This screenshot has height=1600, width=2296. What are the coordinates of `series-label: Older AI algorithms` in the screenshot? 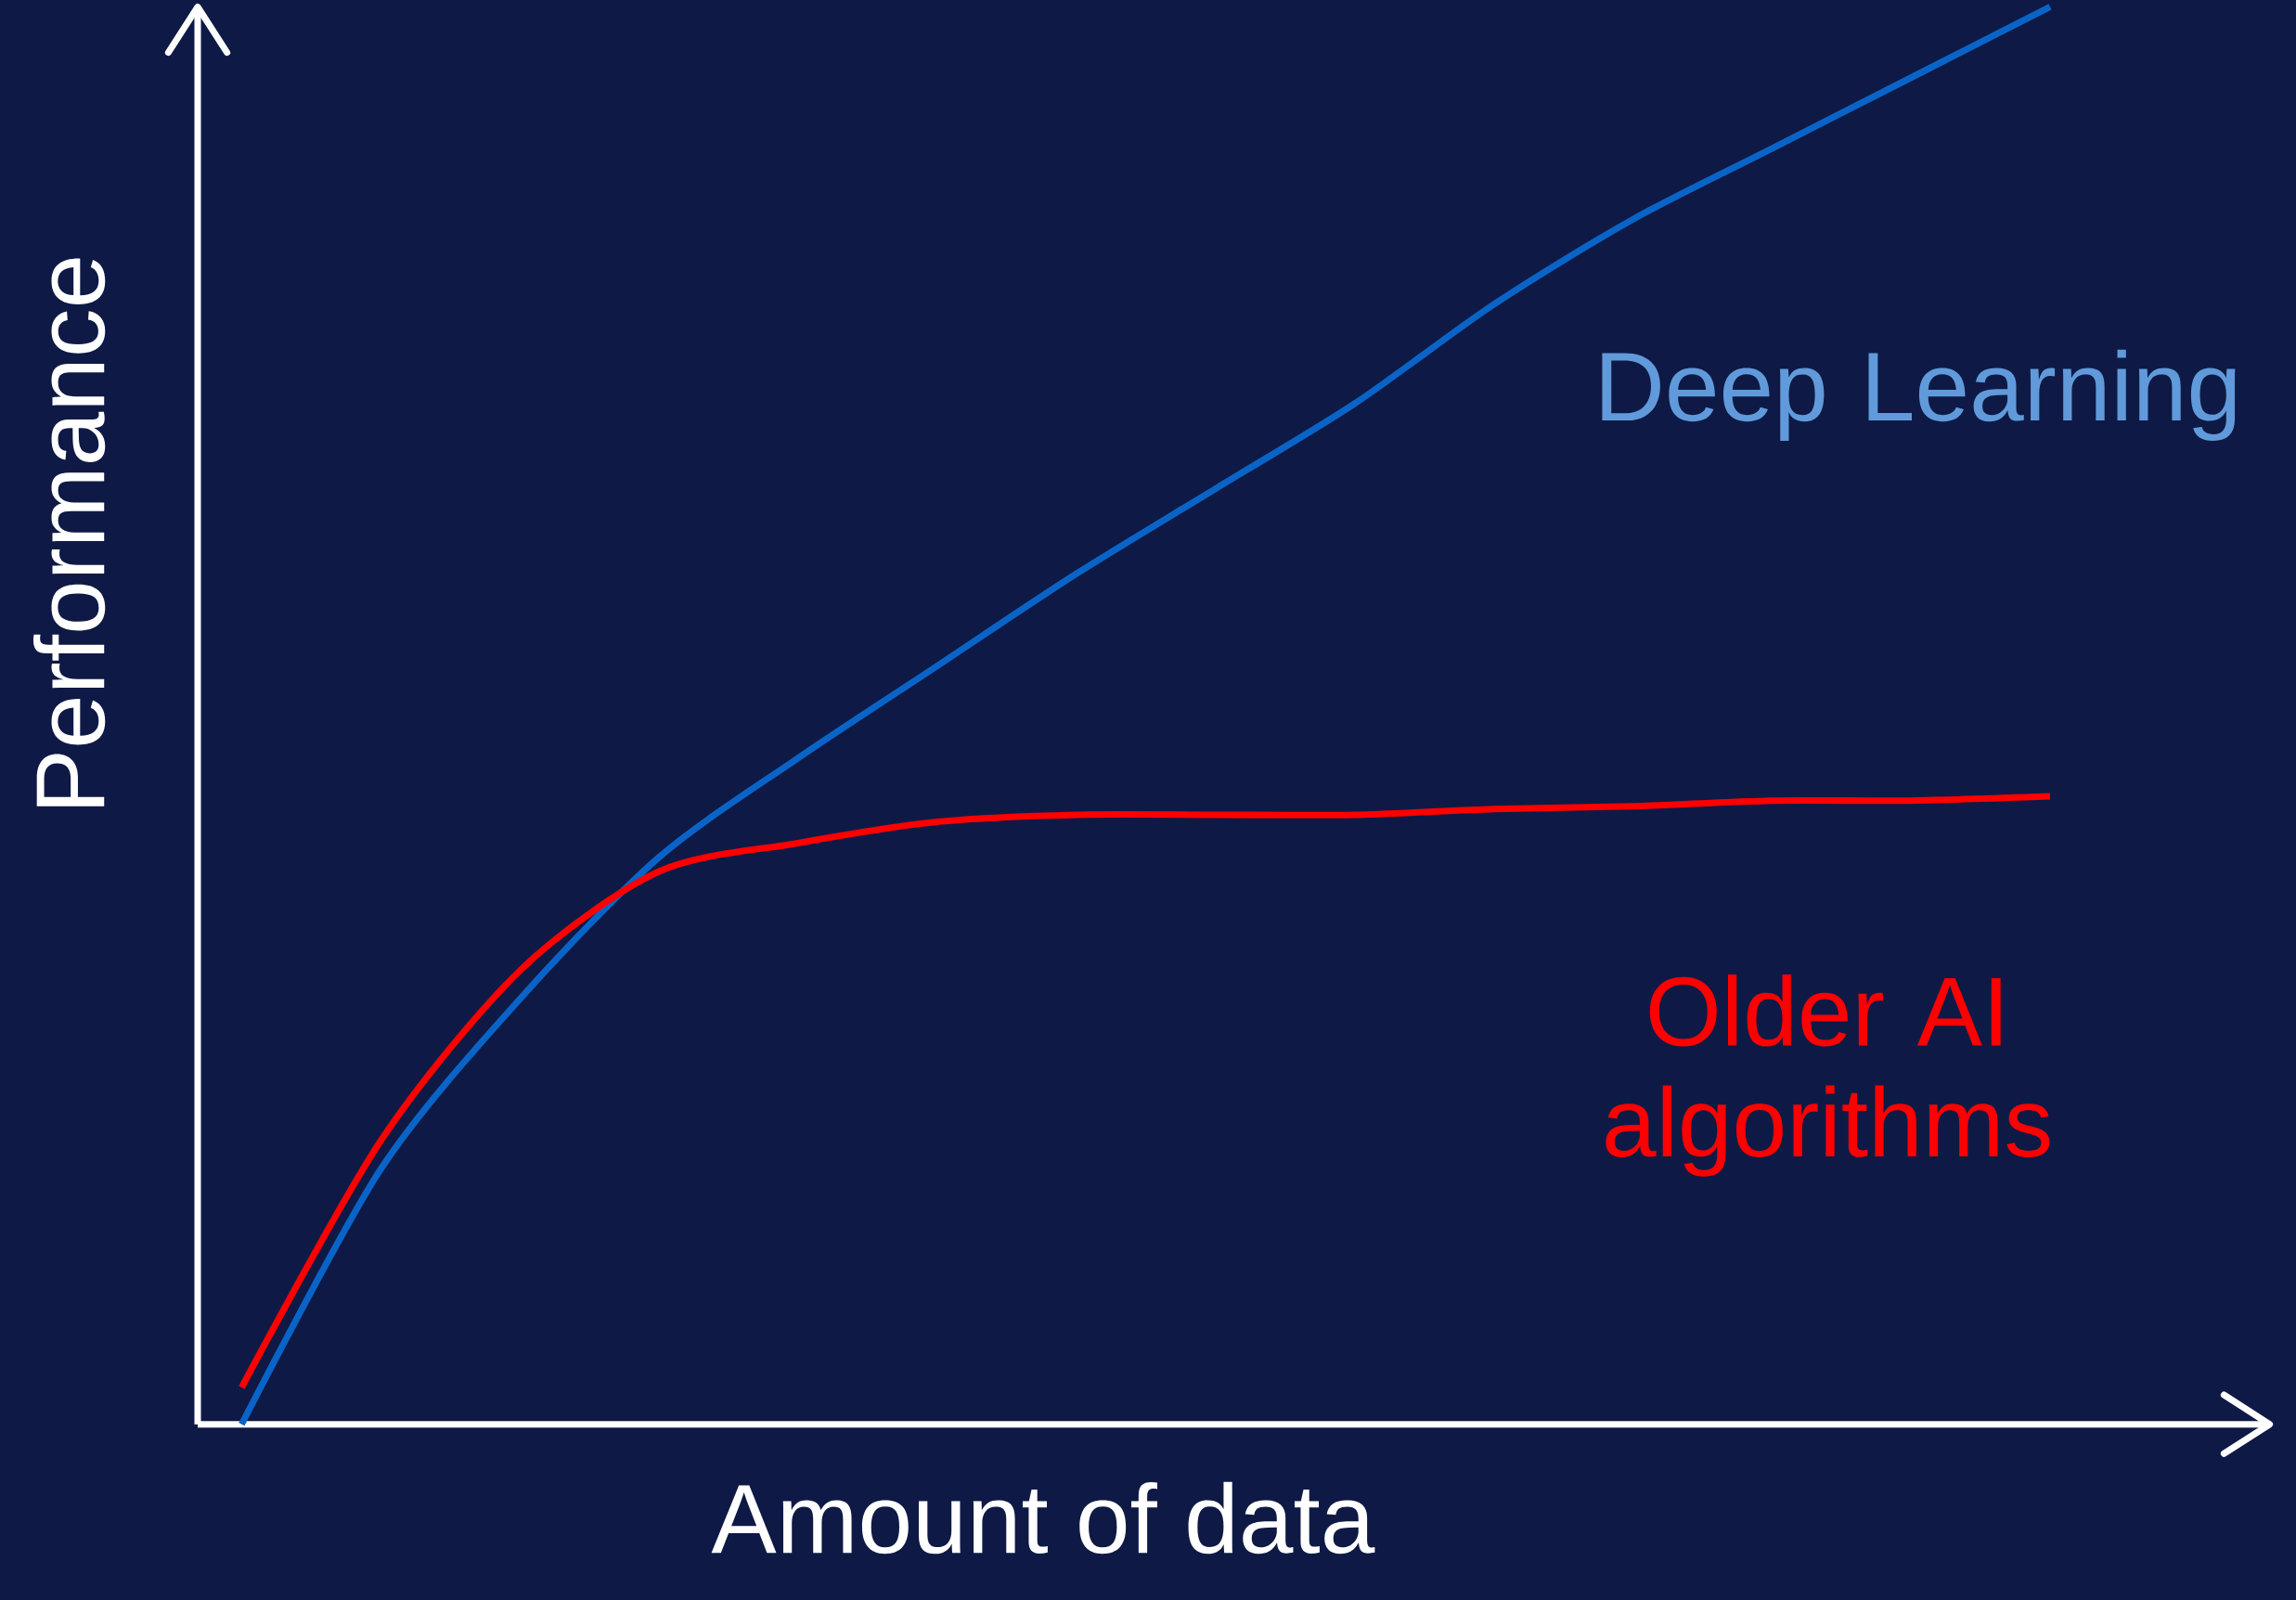 It's located at (1828, 1075).